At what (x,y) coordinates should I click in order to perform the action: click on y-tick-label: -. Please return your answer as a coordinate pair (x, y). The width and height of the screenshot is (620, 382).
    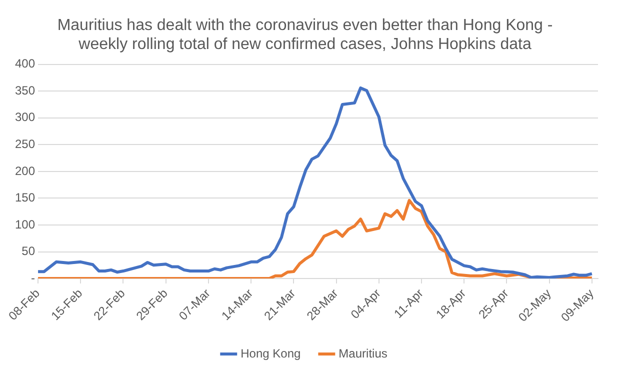
    Looking at the image, I should click on (33, 277).